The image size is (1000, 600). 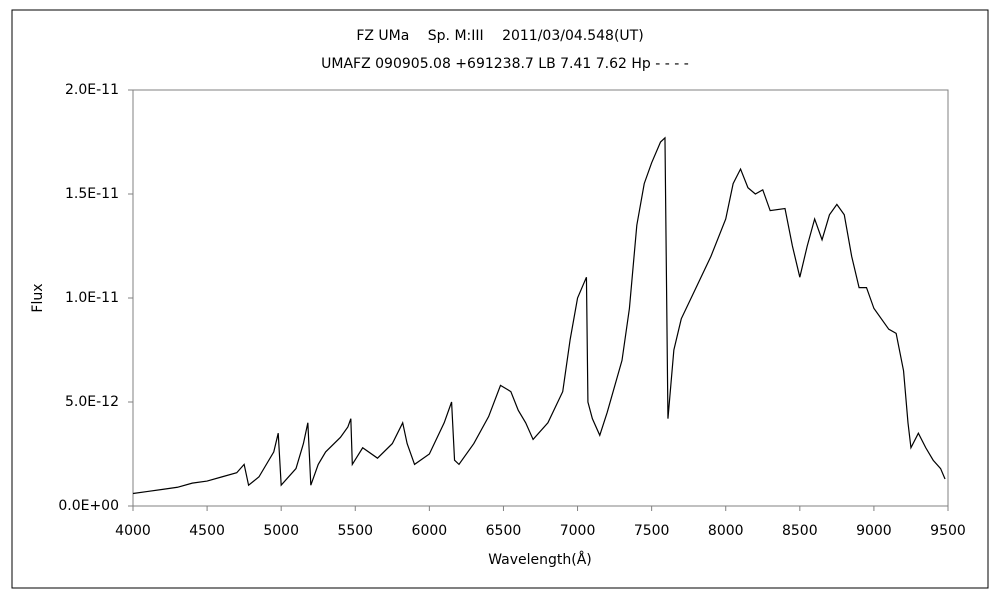 I want to click on x-tick-label: 8000, so click(x=726, y=531).